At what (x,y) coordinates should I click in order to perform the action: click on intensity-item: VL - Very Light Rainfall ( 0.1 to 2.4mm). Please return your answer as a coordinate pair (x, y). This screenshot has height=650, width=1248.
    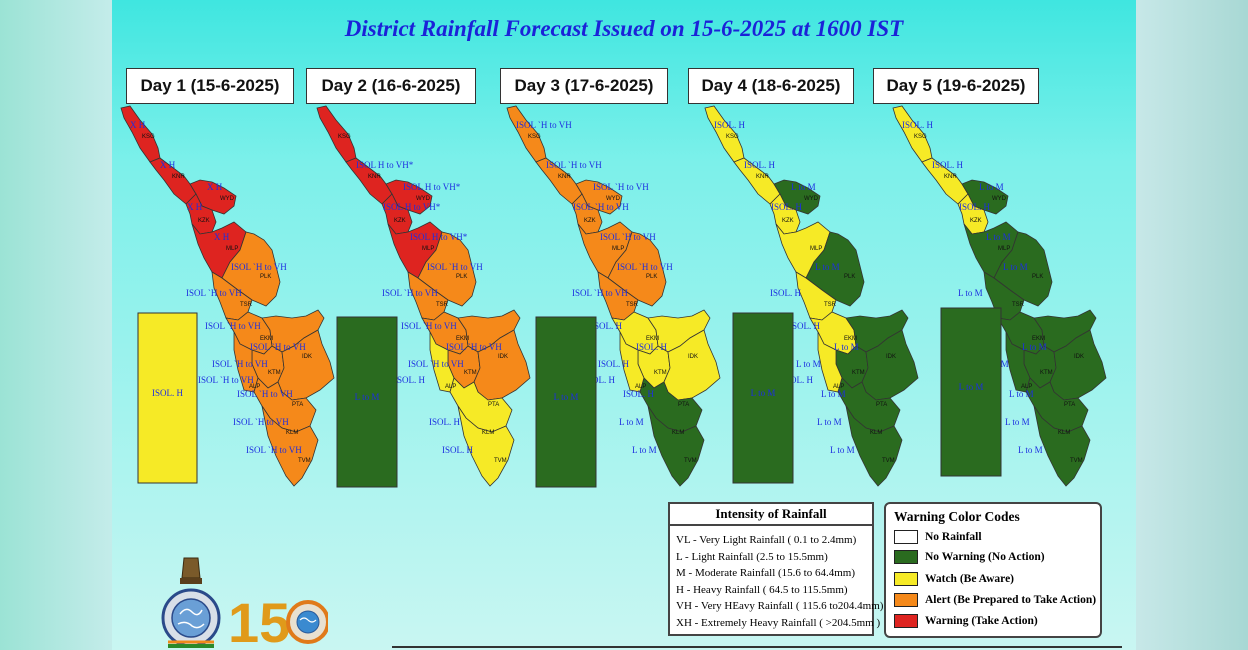
    Looking at the image, I should click on (766, 540).